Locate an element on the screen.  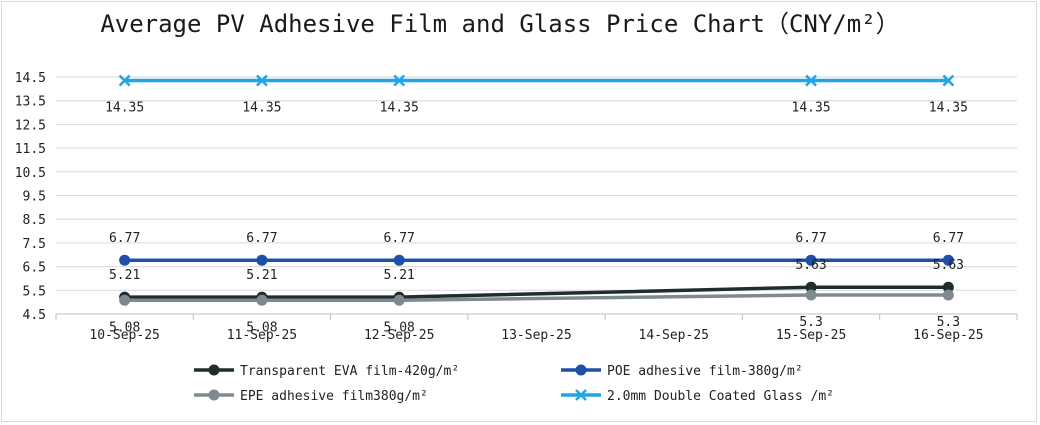
y-tick-label: 5.5 is located at coordinates (34, 291).